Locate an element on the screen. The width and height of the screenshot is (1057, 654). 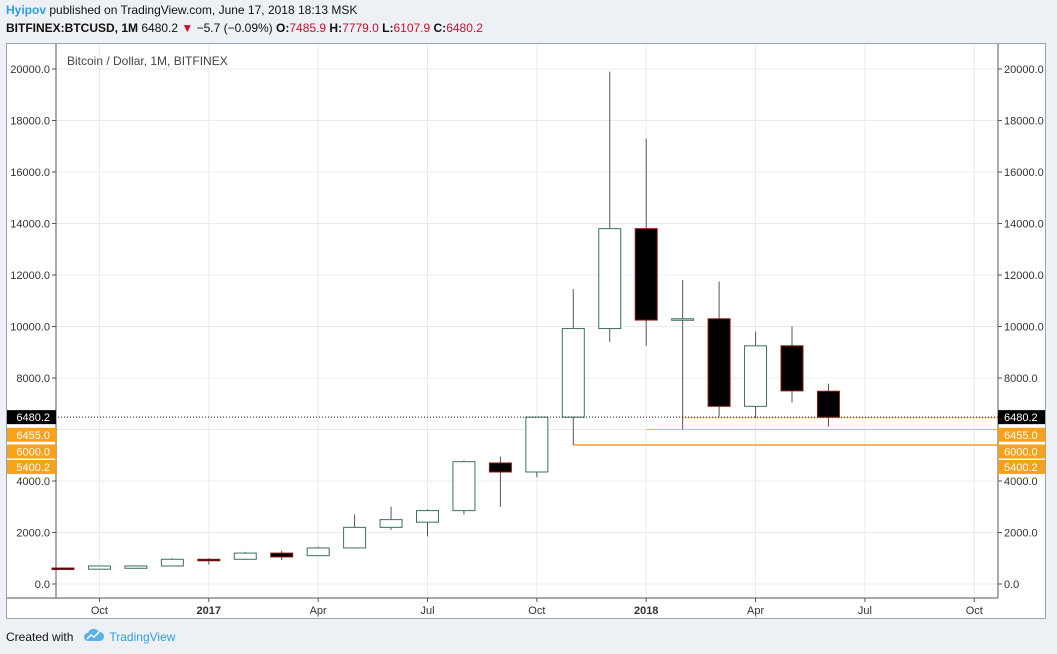
tradingview-cloud-icon is located at coordinates (94, 636).